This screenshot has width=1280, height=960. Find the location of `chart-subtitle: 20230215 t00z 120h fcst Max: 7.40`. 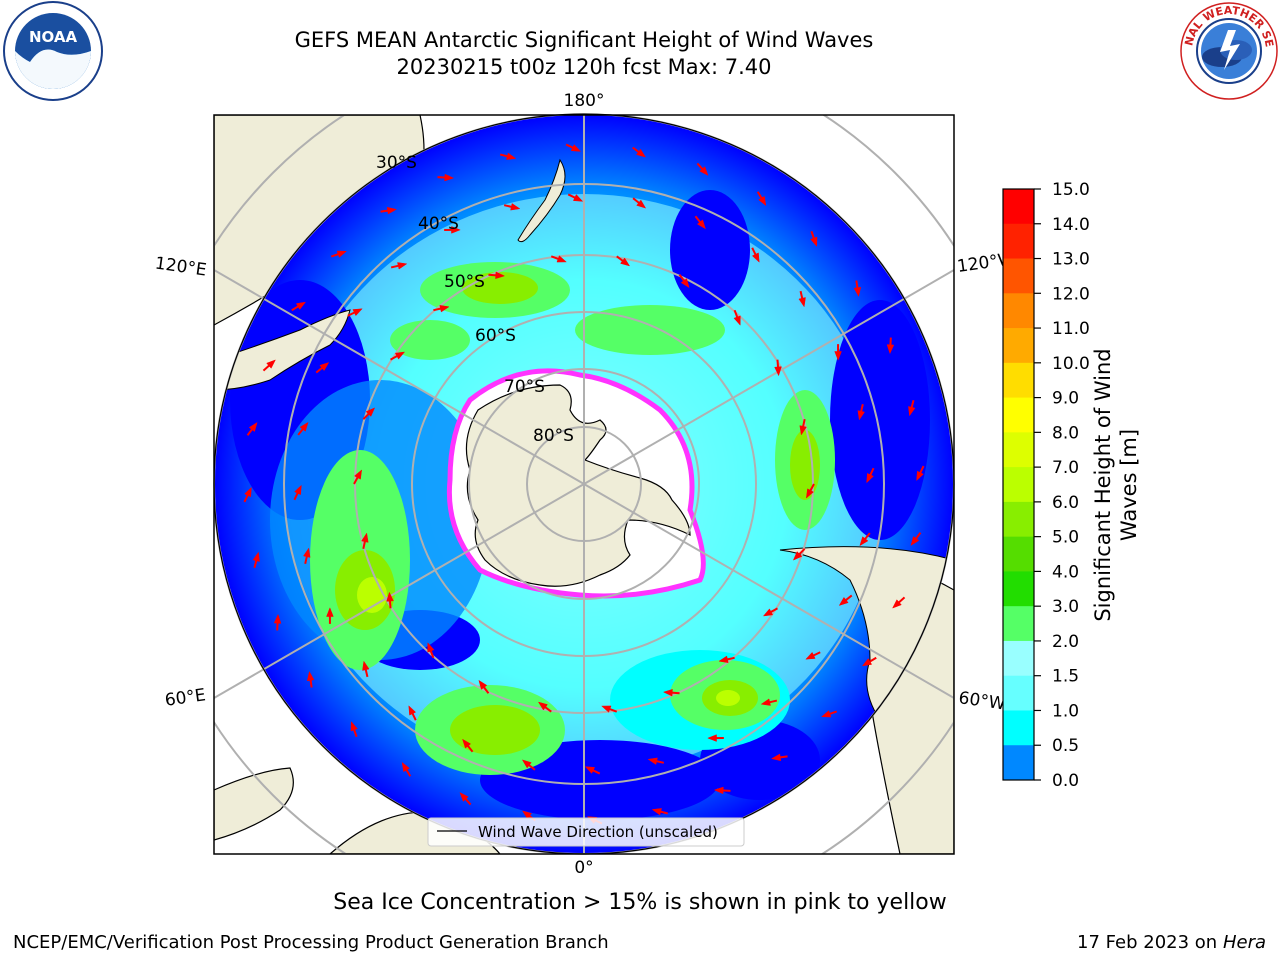

chart-subtitle: 20230215 t00z 120h fcst Max: 7.40 is located at coordinates (584, 67).